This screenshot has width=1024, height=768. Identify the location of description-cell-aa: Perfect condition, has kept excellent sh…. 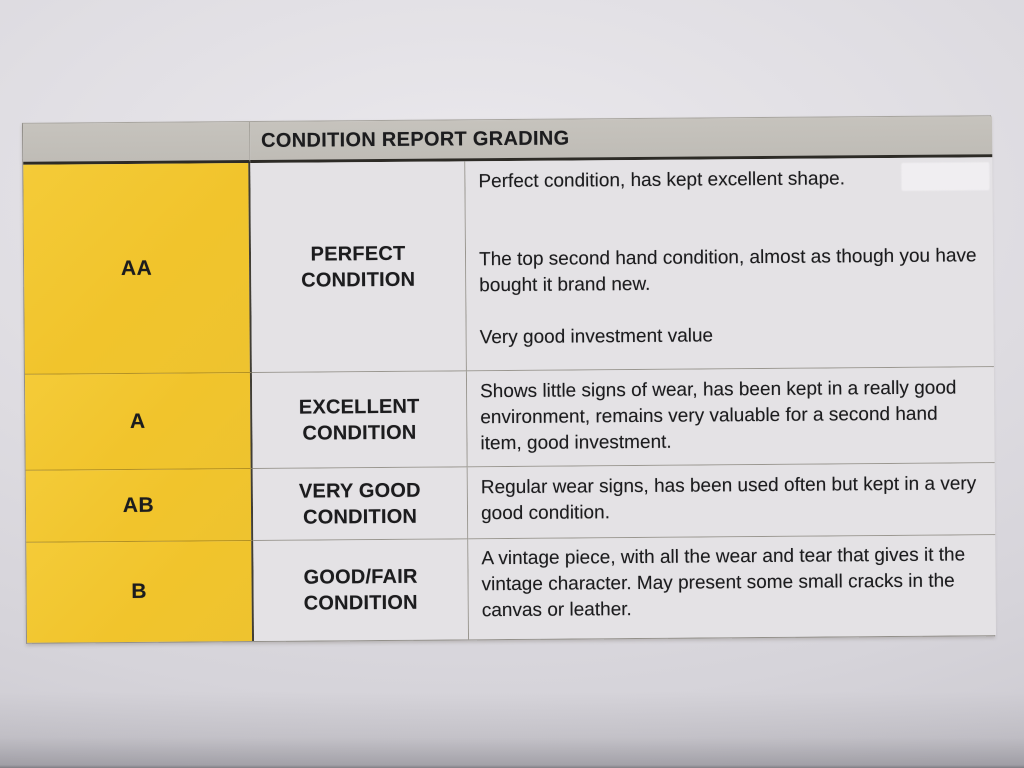
(729, 264).